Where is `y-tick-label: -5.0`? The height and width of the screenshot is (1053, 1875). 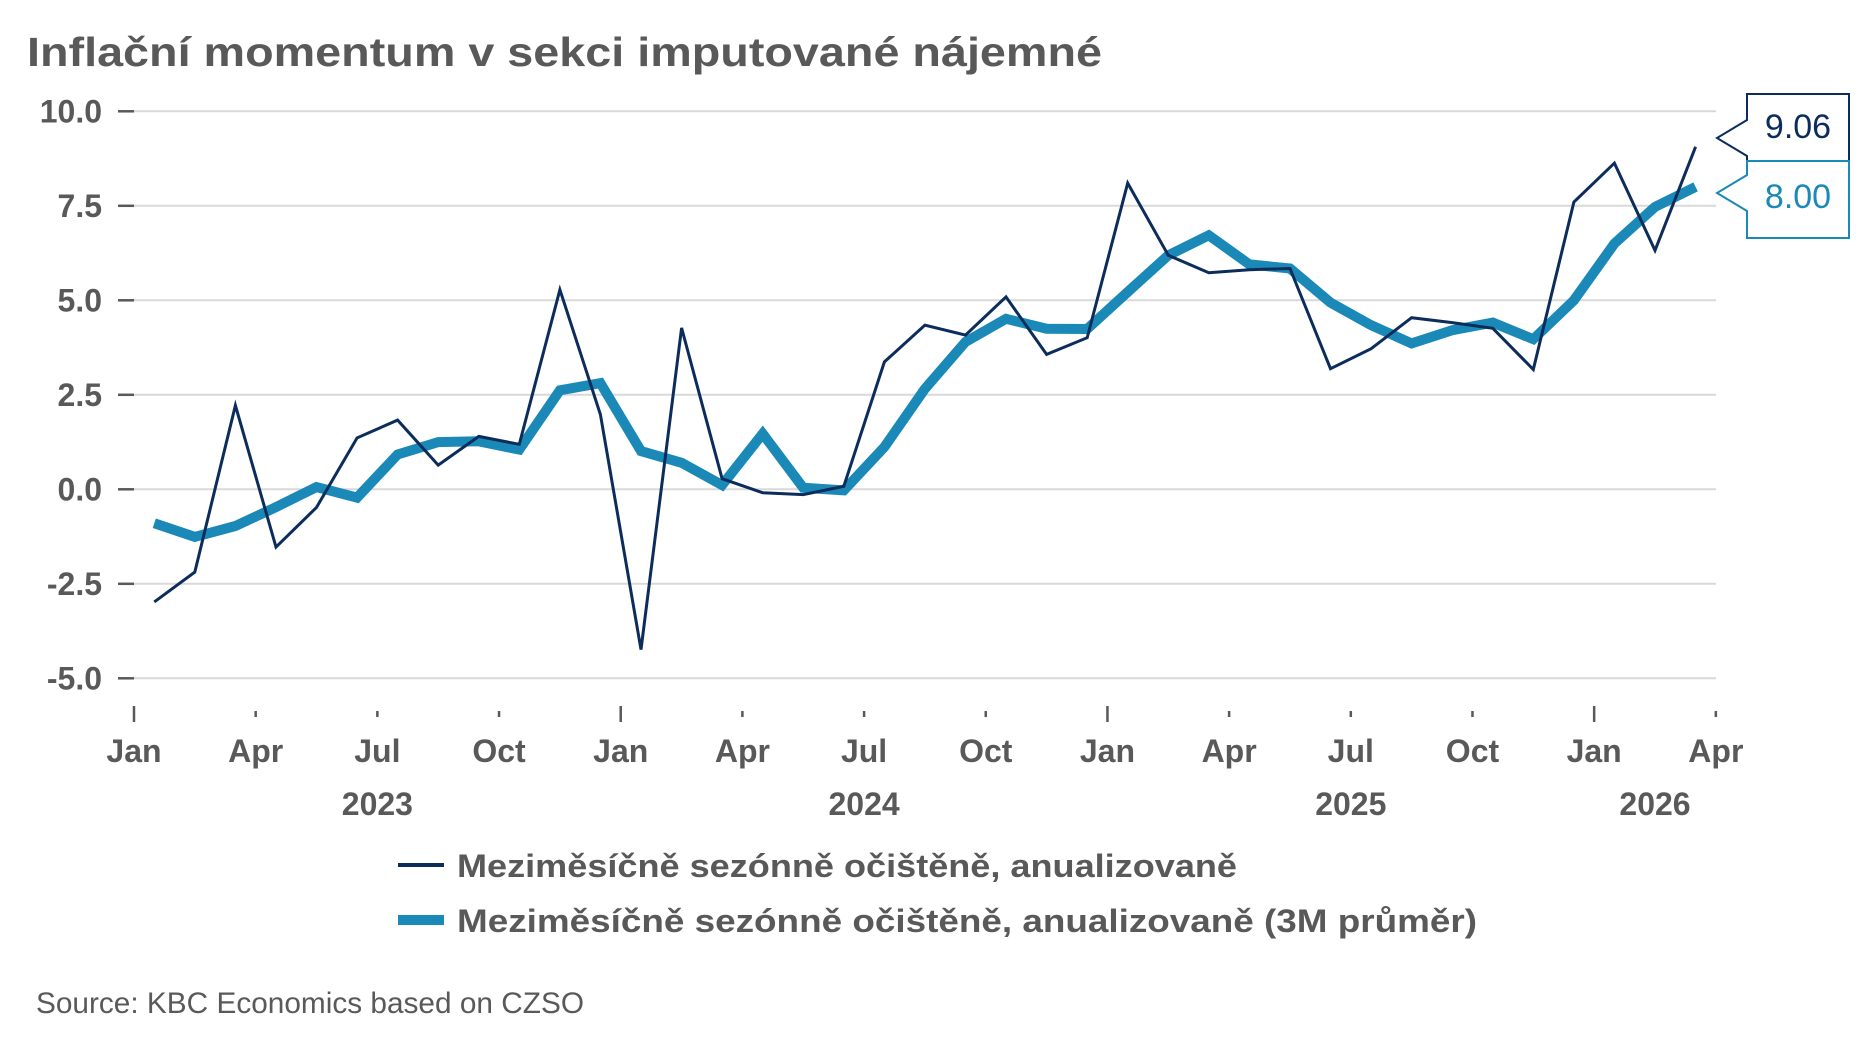 y-tick-label: -5.0 is located at coordinates (74, 678).